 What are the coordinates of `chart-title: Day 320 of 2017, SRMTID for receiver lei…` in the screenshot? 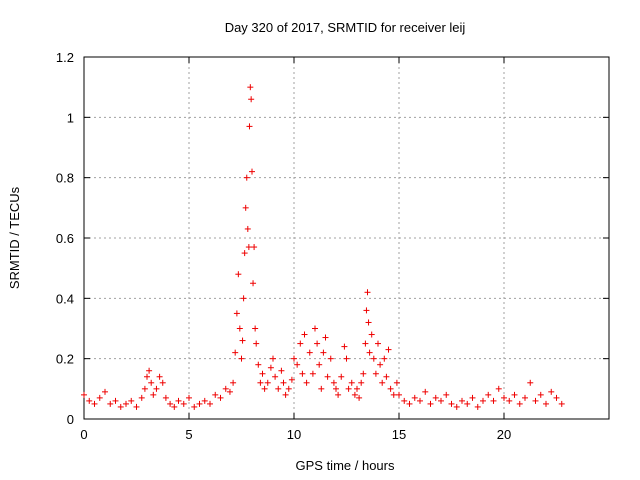 It's located at (345, 27).